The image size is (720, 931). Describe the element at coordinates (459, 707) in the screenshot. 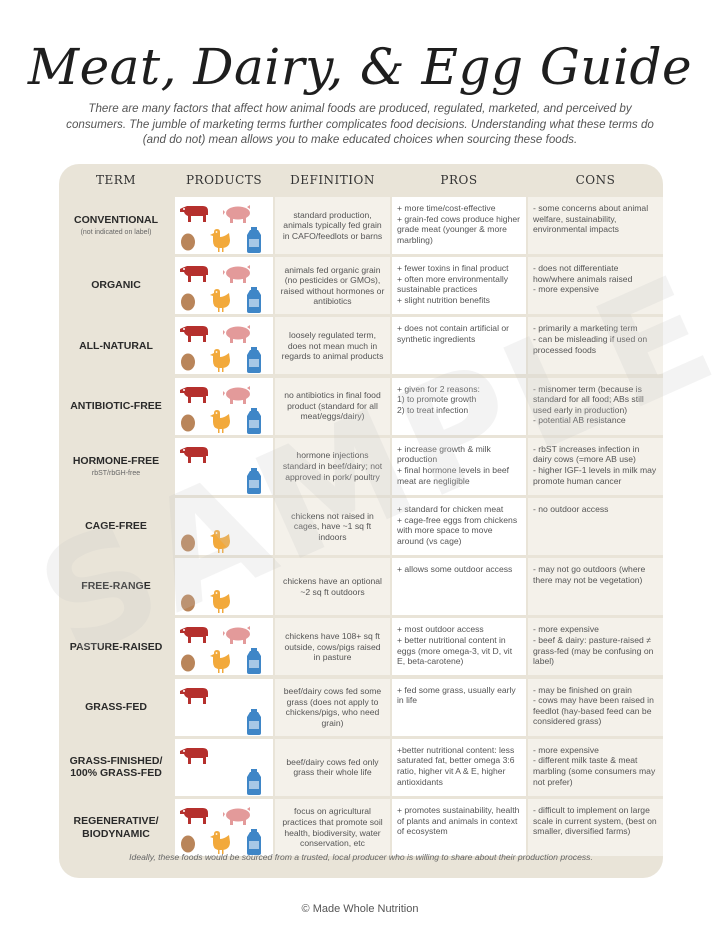

I see `pros-cell: + fed some grass, usually early in life` at that location.